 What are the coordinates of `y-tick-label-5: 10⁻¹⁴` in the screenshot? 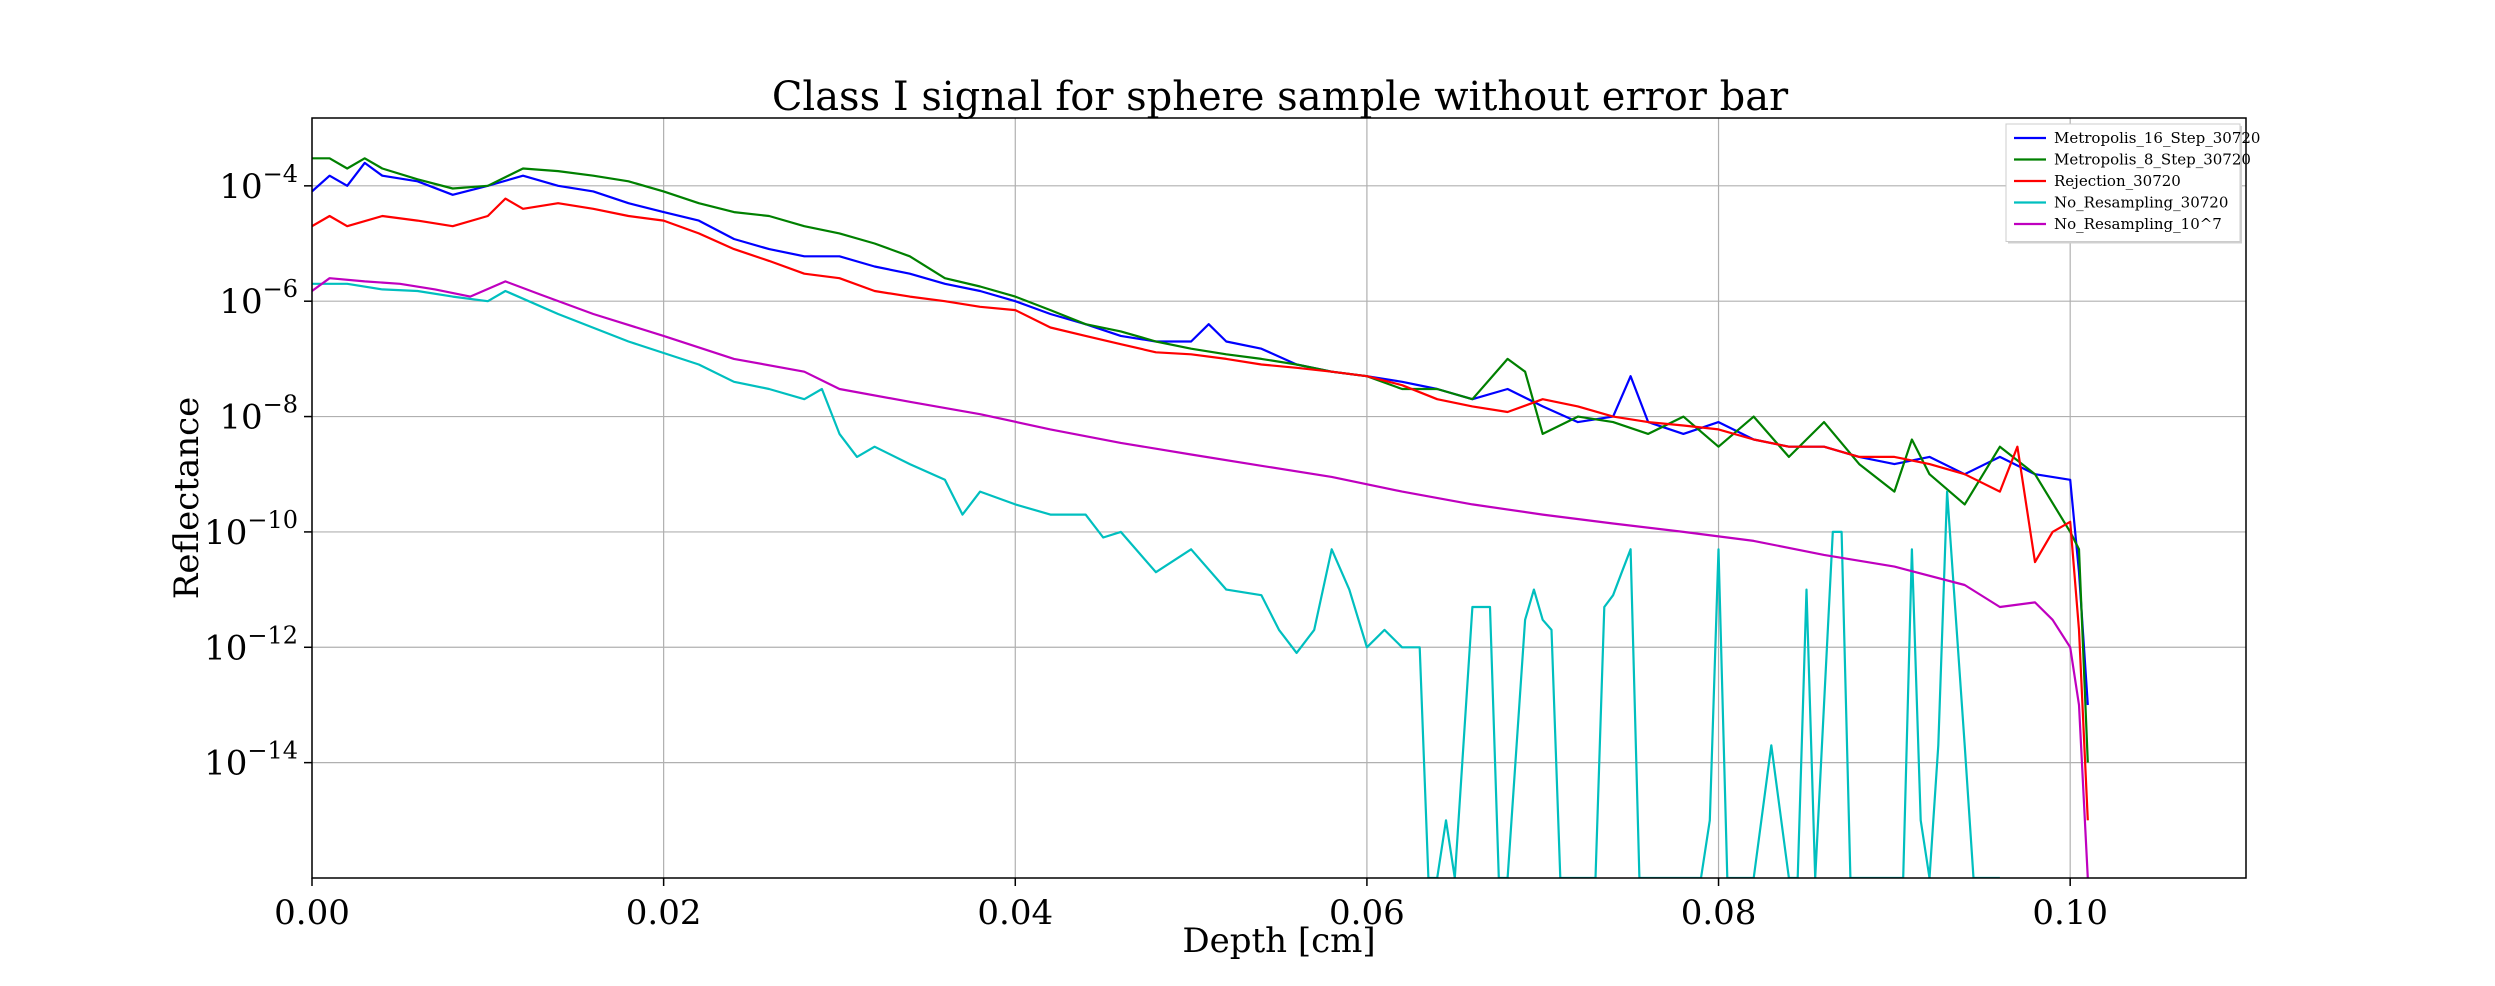 It's located at (251, 760).